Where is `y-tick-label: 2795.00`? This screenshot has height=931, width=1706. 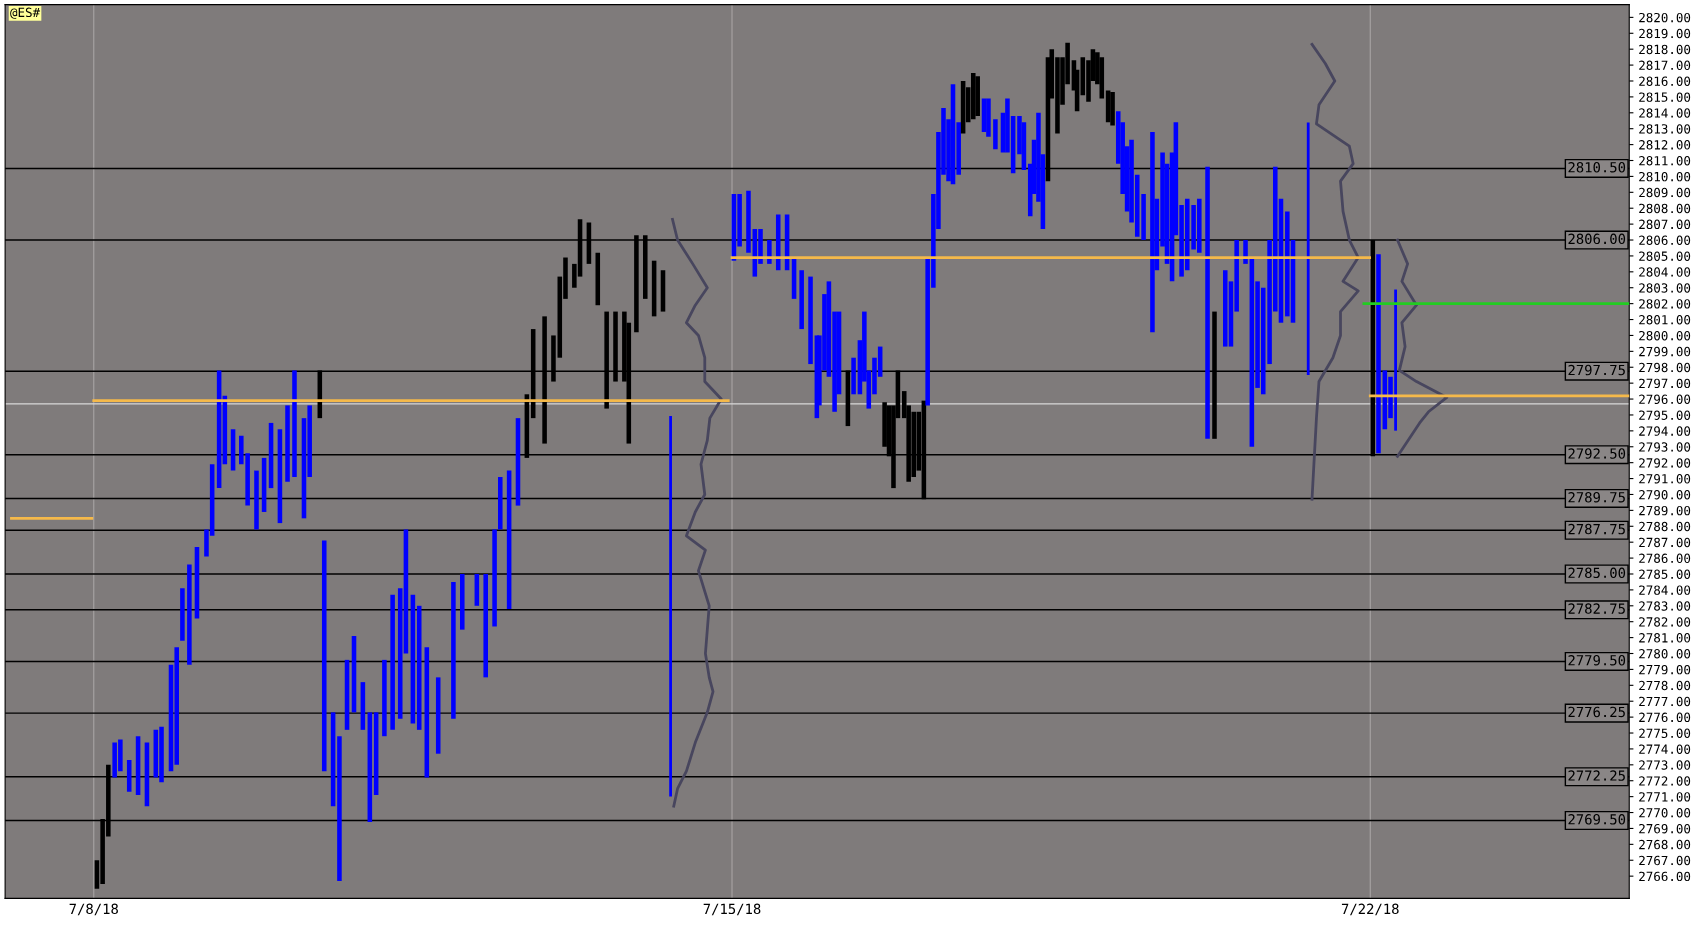
y-tick-label: 2795.00 is located at coordinates (1665, 415).